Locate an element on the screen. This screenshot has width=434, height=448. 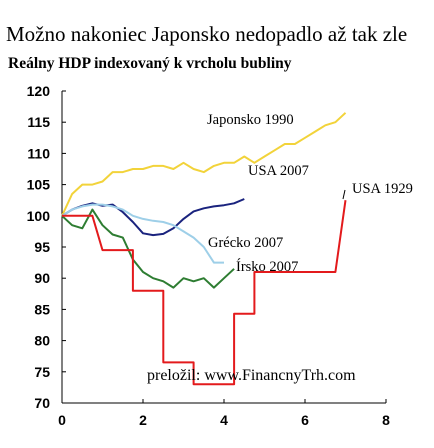
annotation-japonsko-1990: Japonsko 1990 is located at coordinates (250, 120).